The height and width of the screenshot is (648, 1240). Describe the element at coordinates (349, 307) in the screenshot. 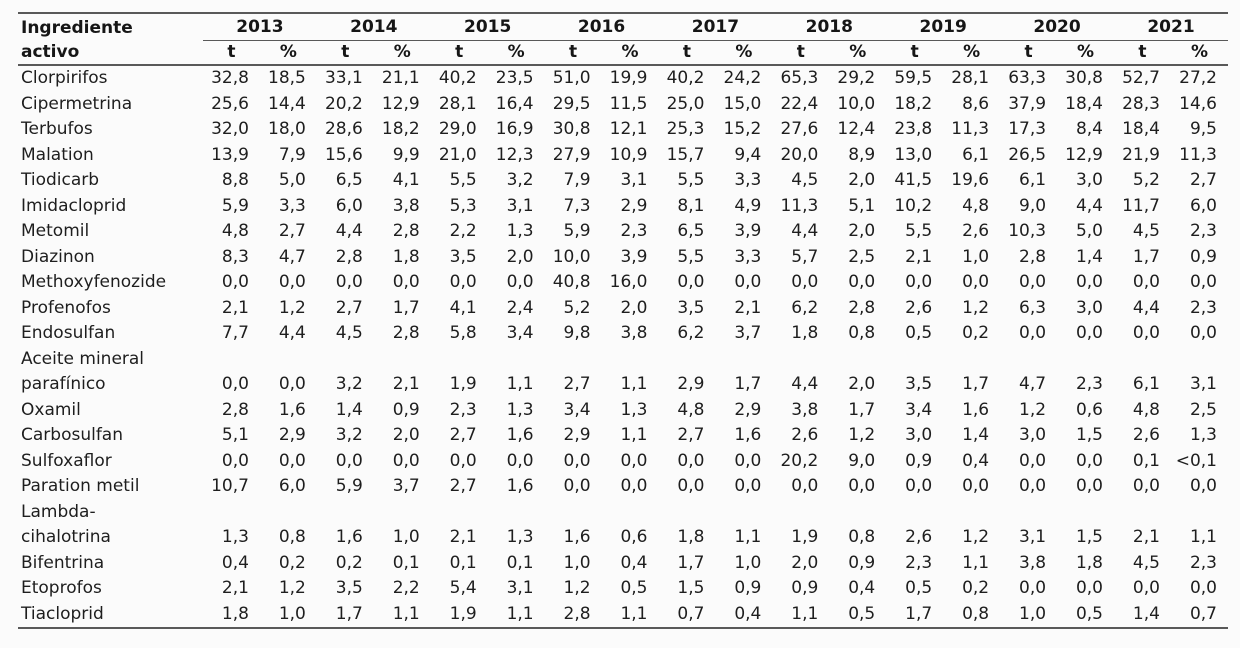

I see `value-cell: 2,7` at that location.